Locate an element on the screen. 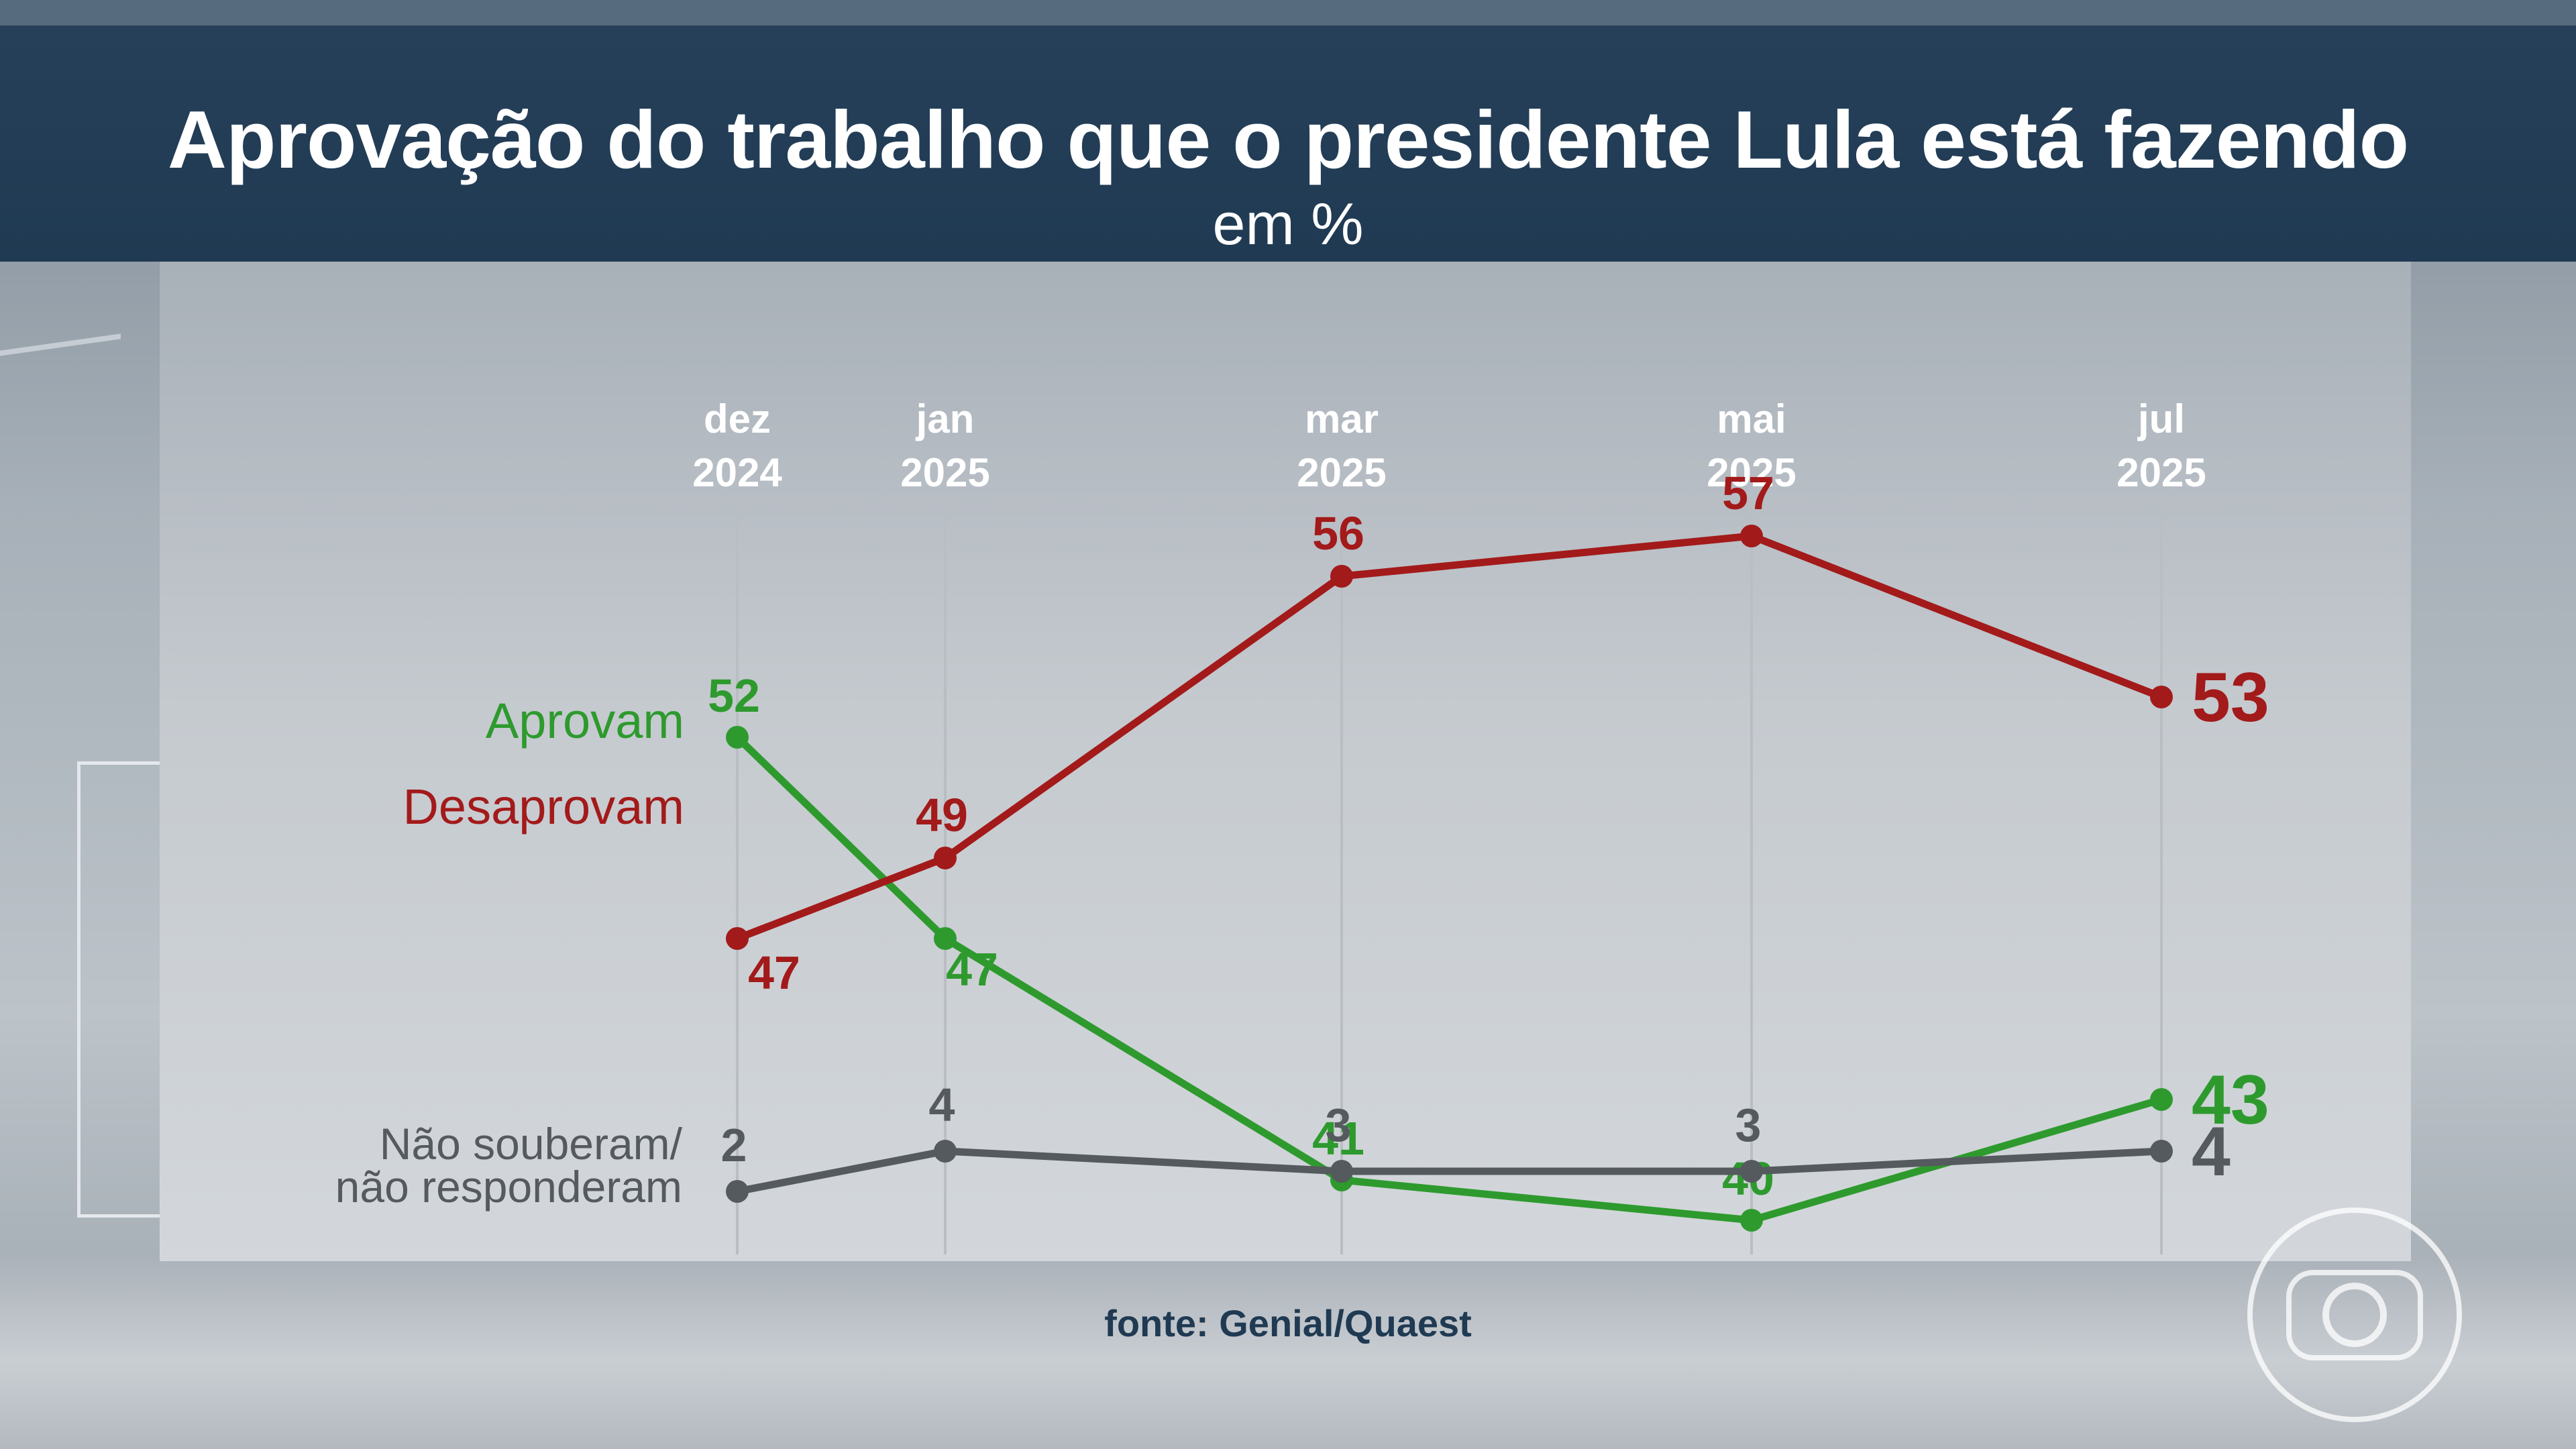 The height and width of the screenshot is (1449, 2576). x-tick-label: mai 2025 is located at coordinates (1751, 445).